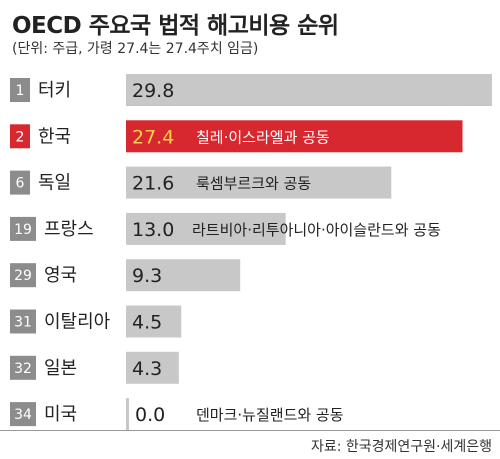  Describe the element at coordinates (263, 137) in the screenshot. I see `bar-note: 칠레·이스라엘과 공동` at that location.